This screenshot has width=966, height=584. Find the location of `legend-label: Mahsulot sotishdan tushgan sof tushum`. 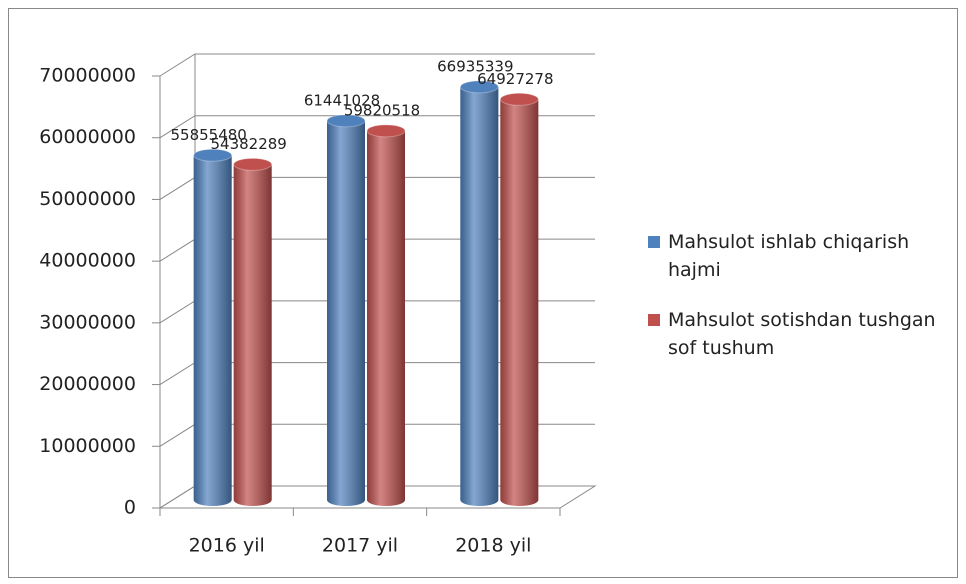

legend-label: Mahsulot sotishdan tushgan sof tushum is located at coordinates (802, 334).